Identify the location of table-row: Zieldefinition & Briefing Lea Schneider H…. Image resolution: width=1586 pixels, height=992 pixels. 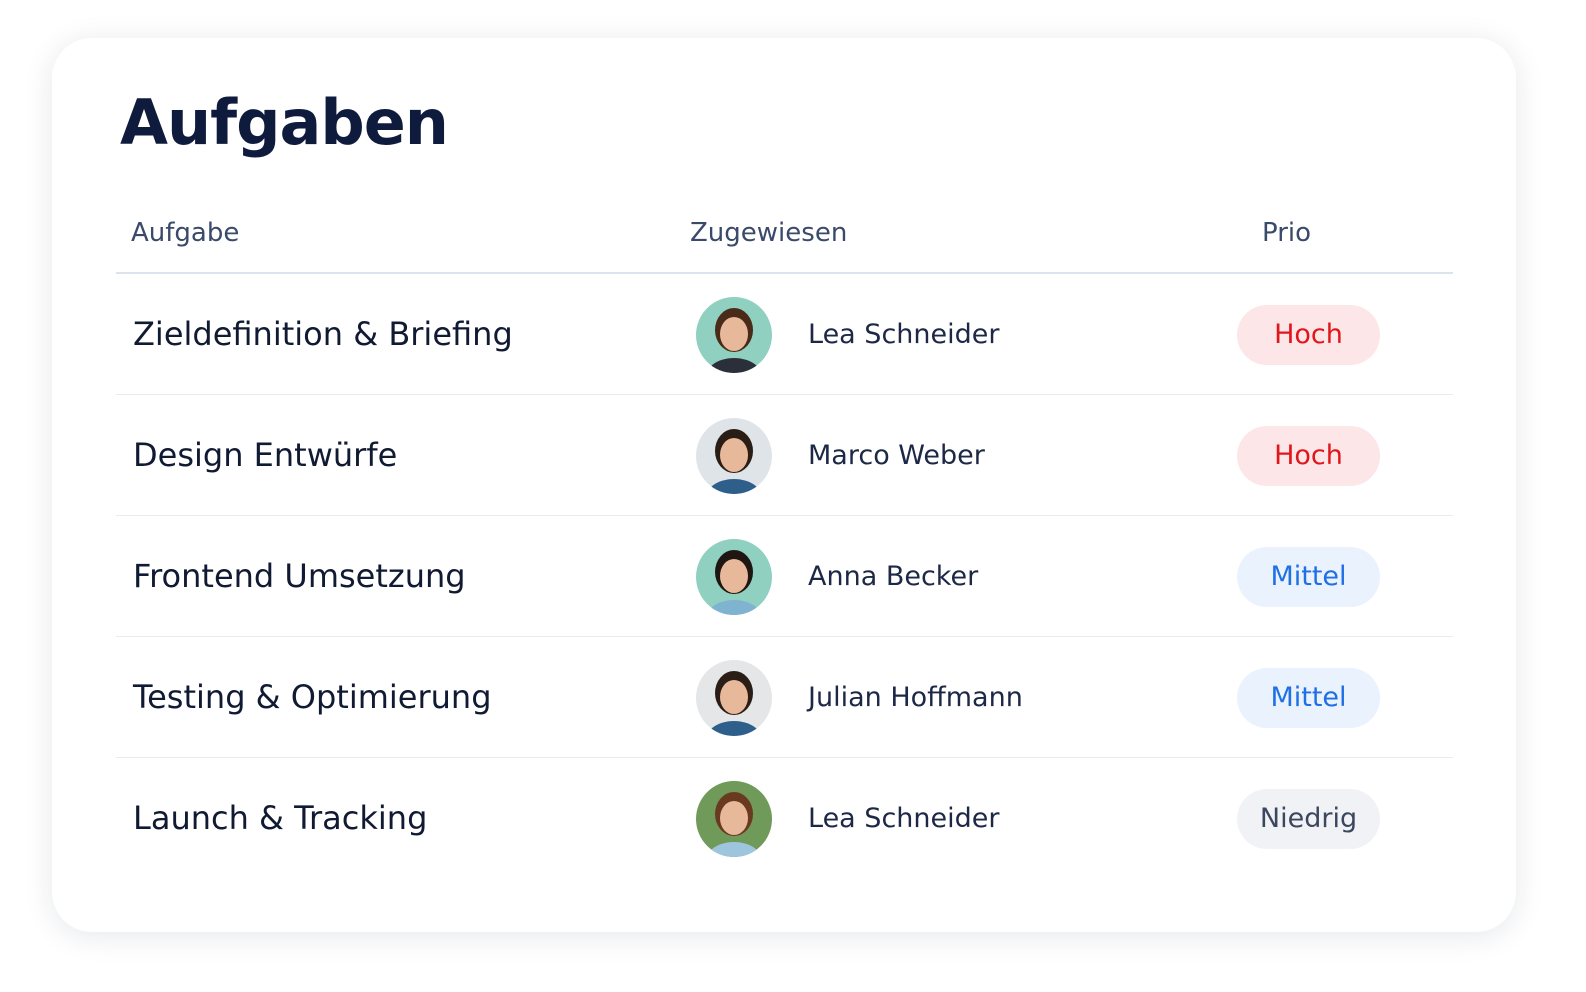
(784, 334).